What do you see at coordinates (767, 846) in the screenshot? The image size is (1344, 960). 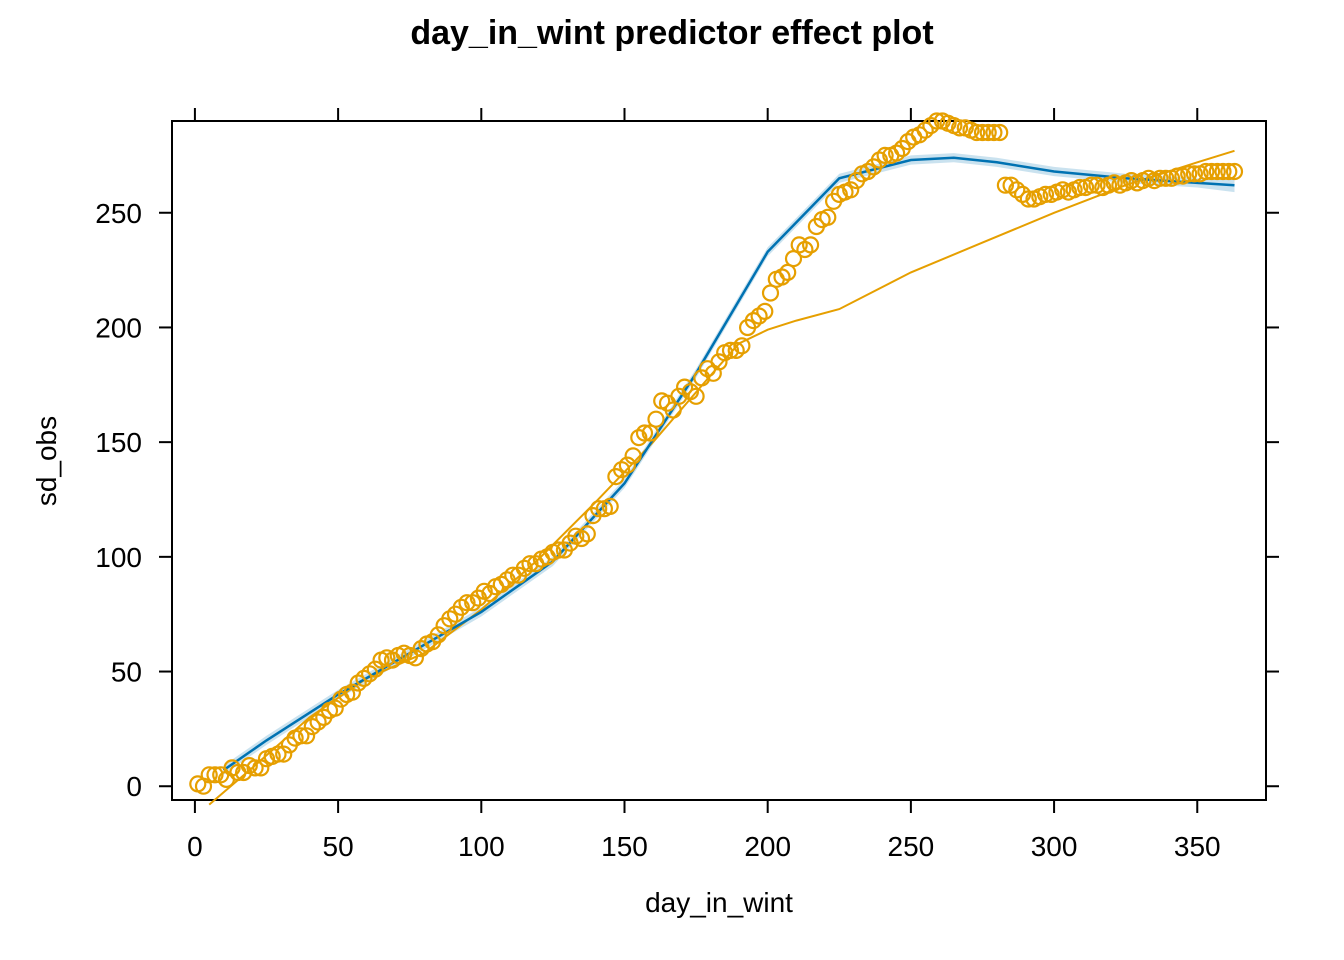 I see `x-tick-label: 200` at bounding box center [767, 846].